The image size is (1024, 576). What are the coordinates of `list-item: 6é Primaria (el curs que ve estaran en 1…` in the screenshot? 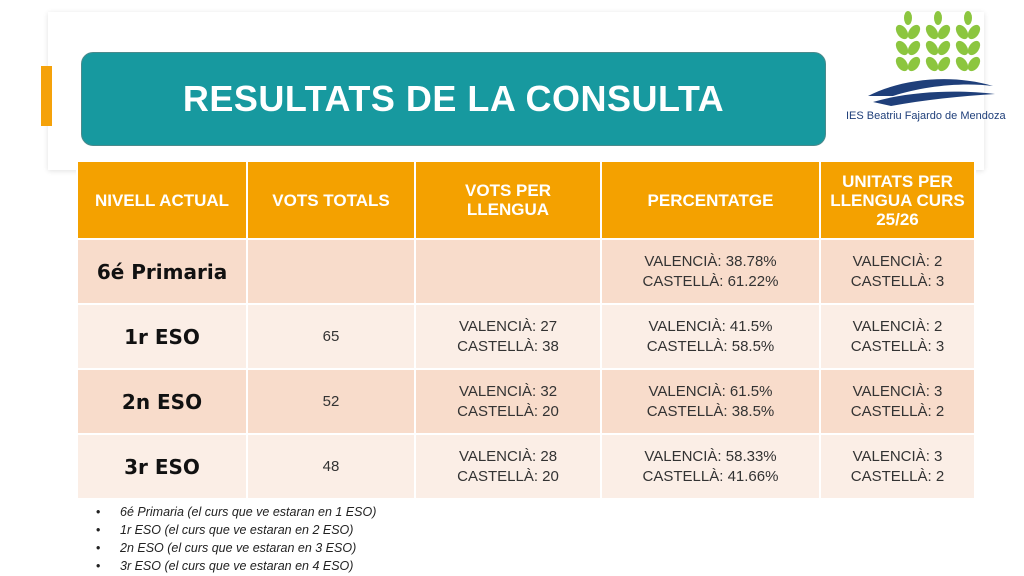 It's located at (236, 512).